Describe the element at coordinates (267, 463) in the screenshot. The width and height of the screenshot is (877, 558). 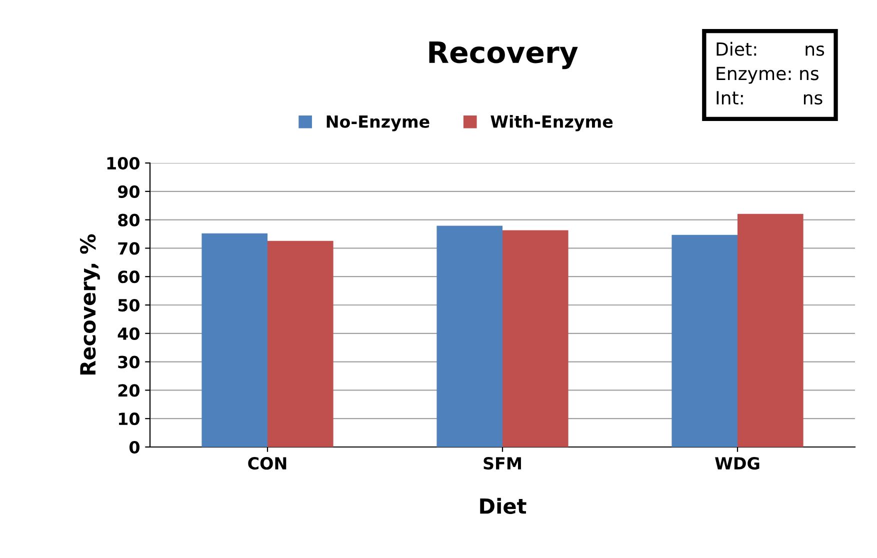
I see `x-tick-label: CON` at that location.